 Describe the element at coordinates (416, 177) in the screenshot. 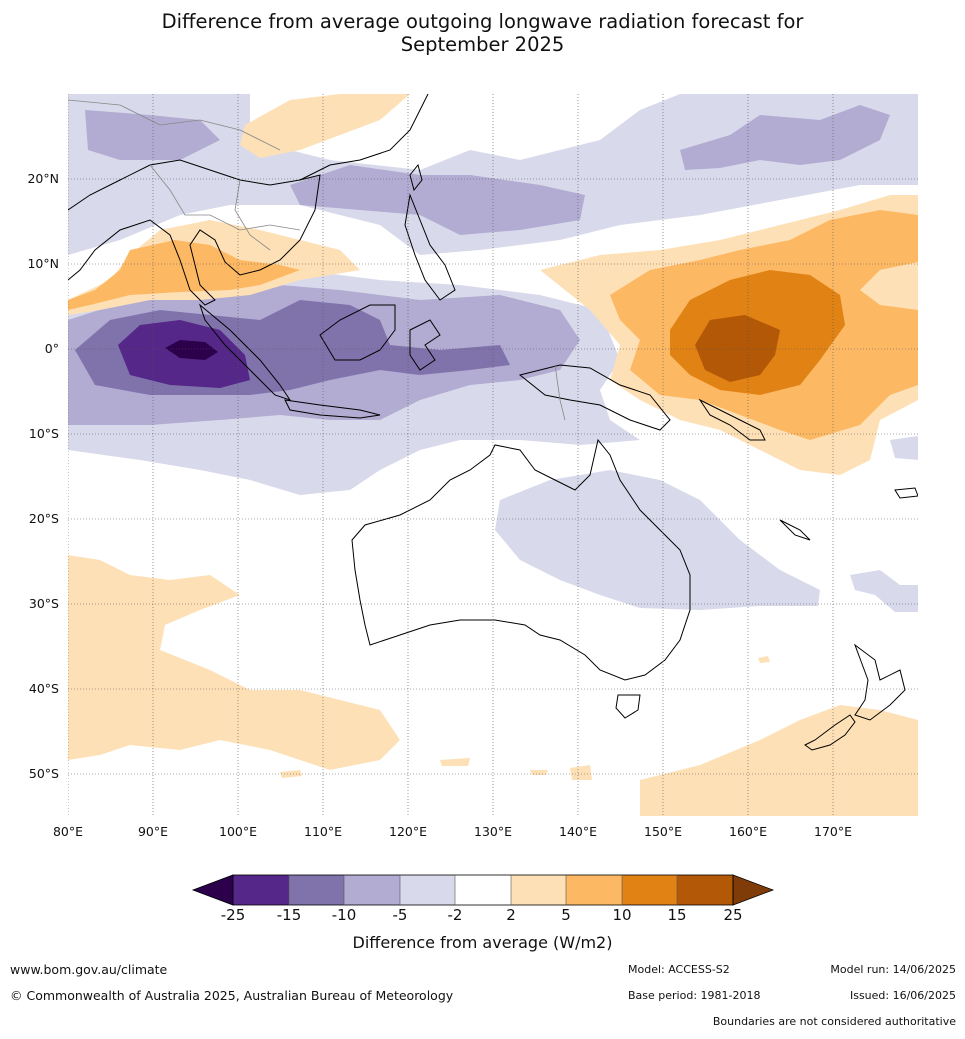

I see `coast-taiwan` at that location.